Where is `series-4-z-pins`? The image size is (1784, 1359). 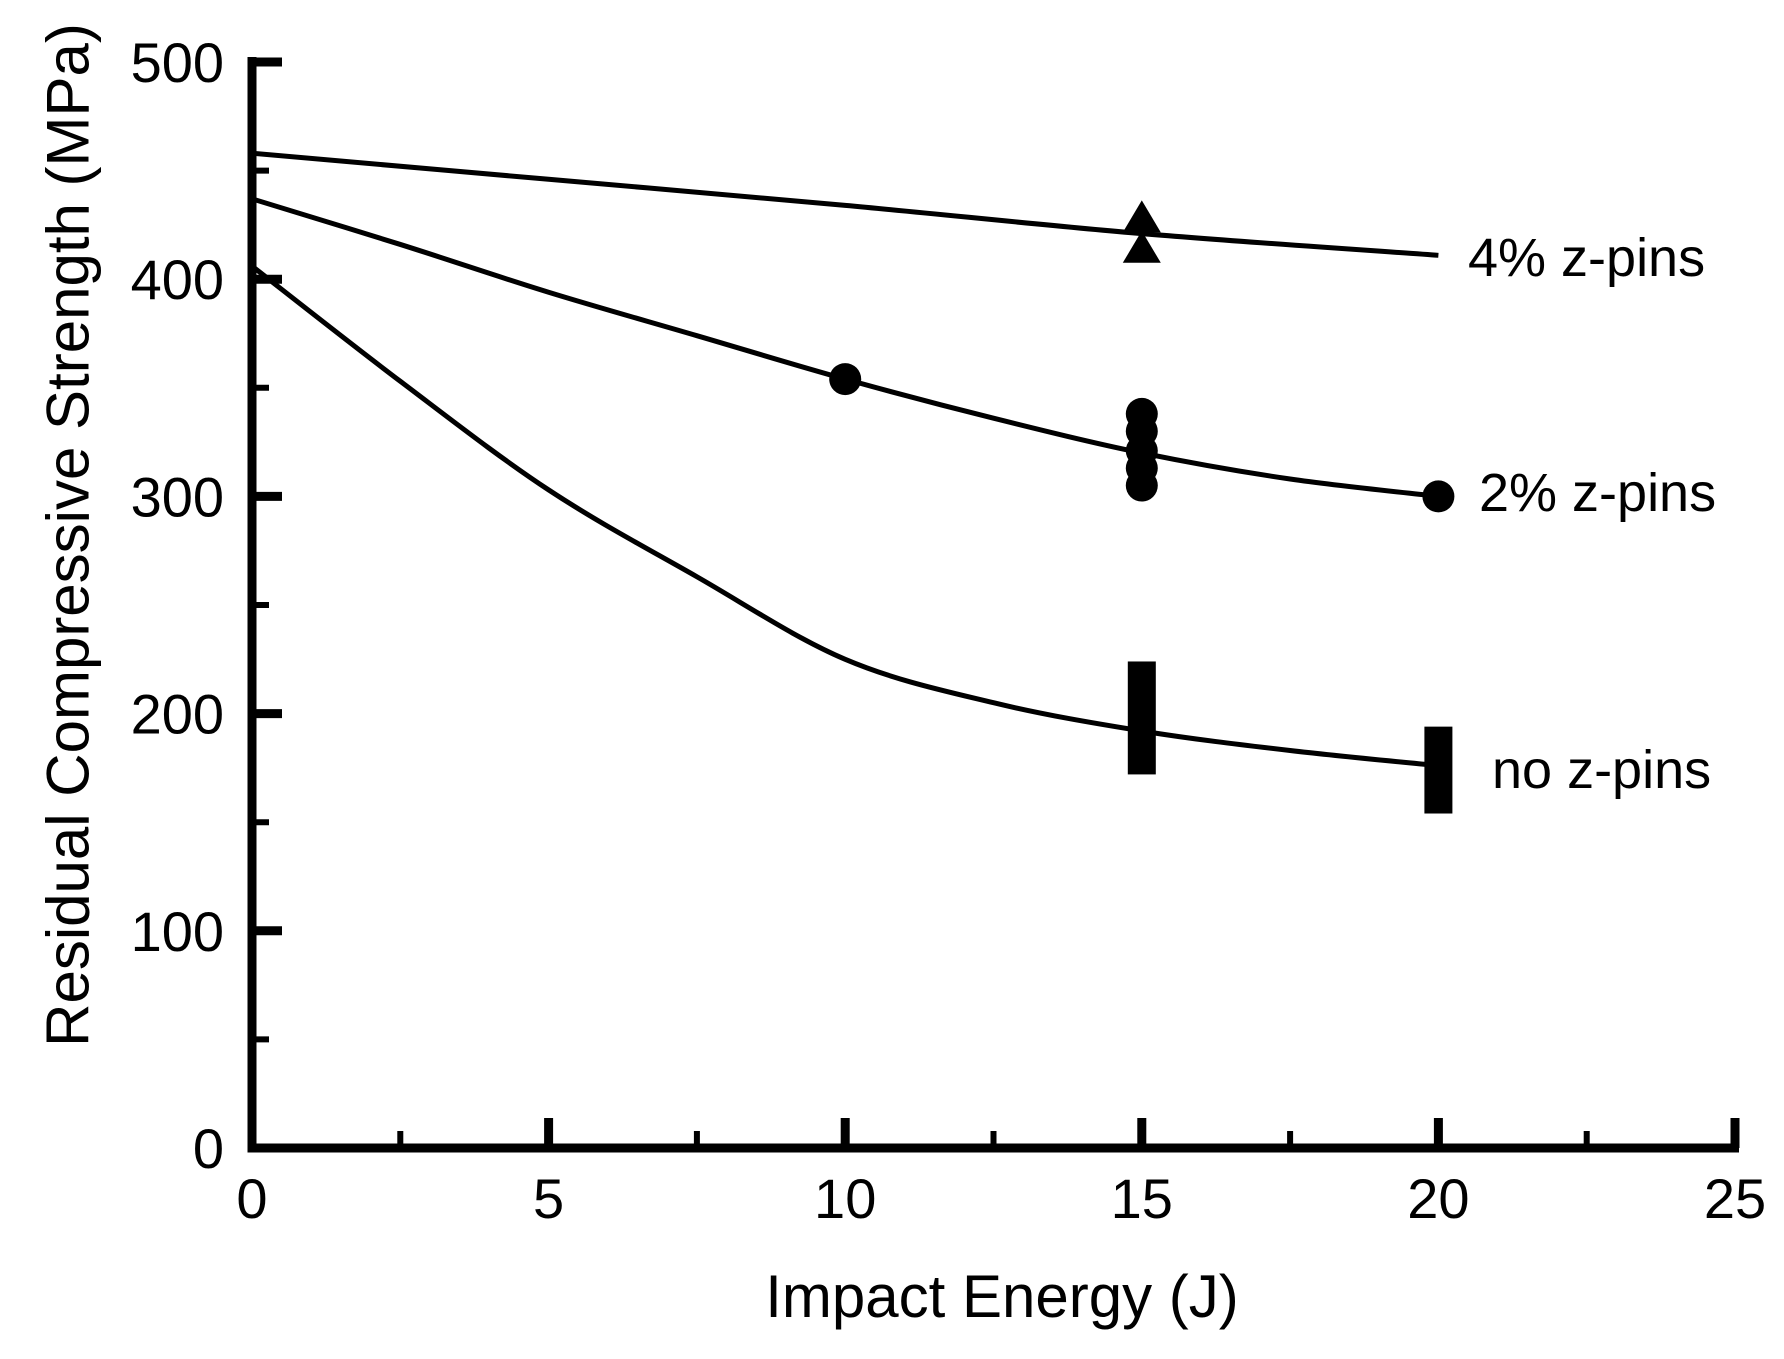 series-4-z-pins is located at coordinates (845, 206).